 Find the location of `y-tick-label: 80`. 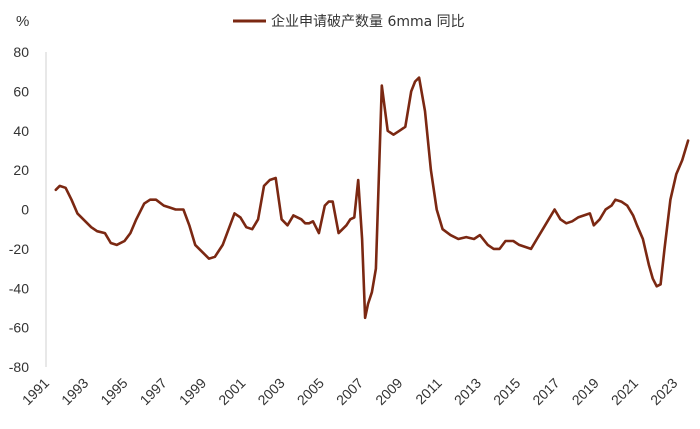

y-tick-label: 80 is located at coordinates (21, 52).